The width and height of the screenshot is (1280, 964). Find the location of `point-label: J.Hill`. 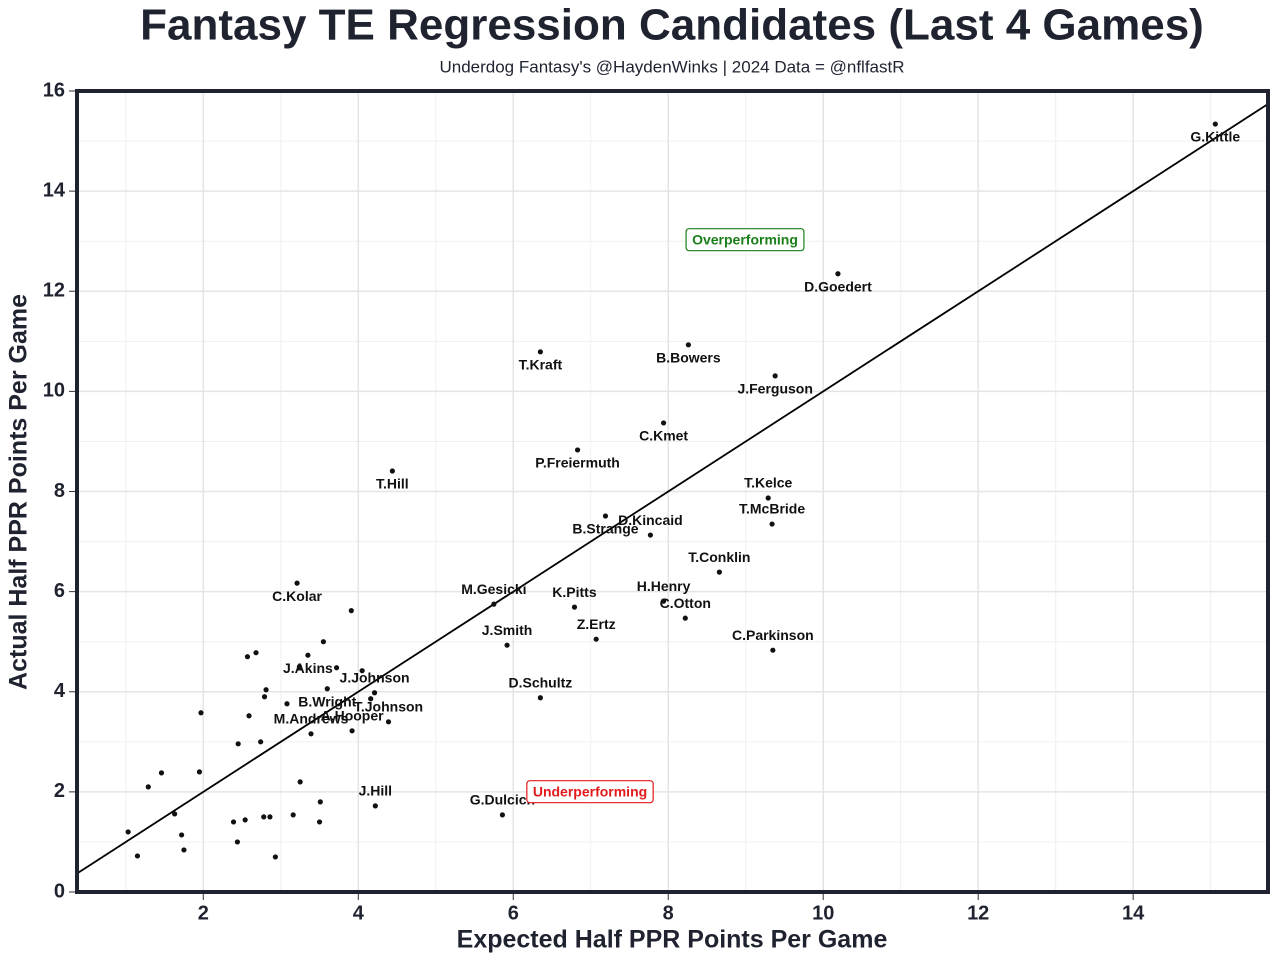

point-label: J.Hill is located at coordinates (375, 791).